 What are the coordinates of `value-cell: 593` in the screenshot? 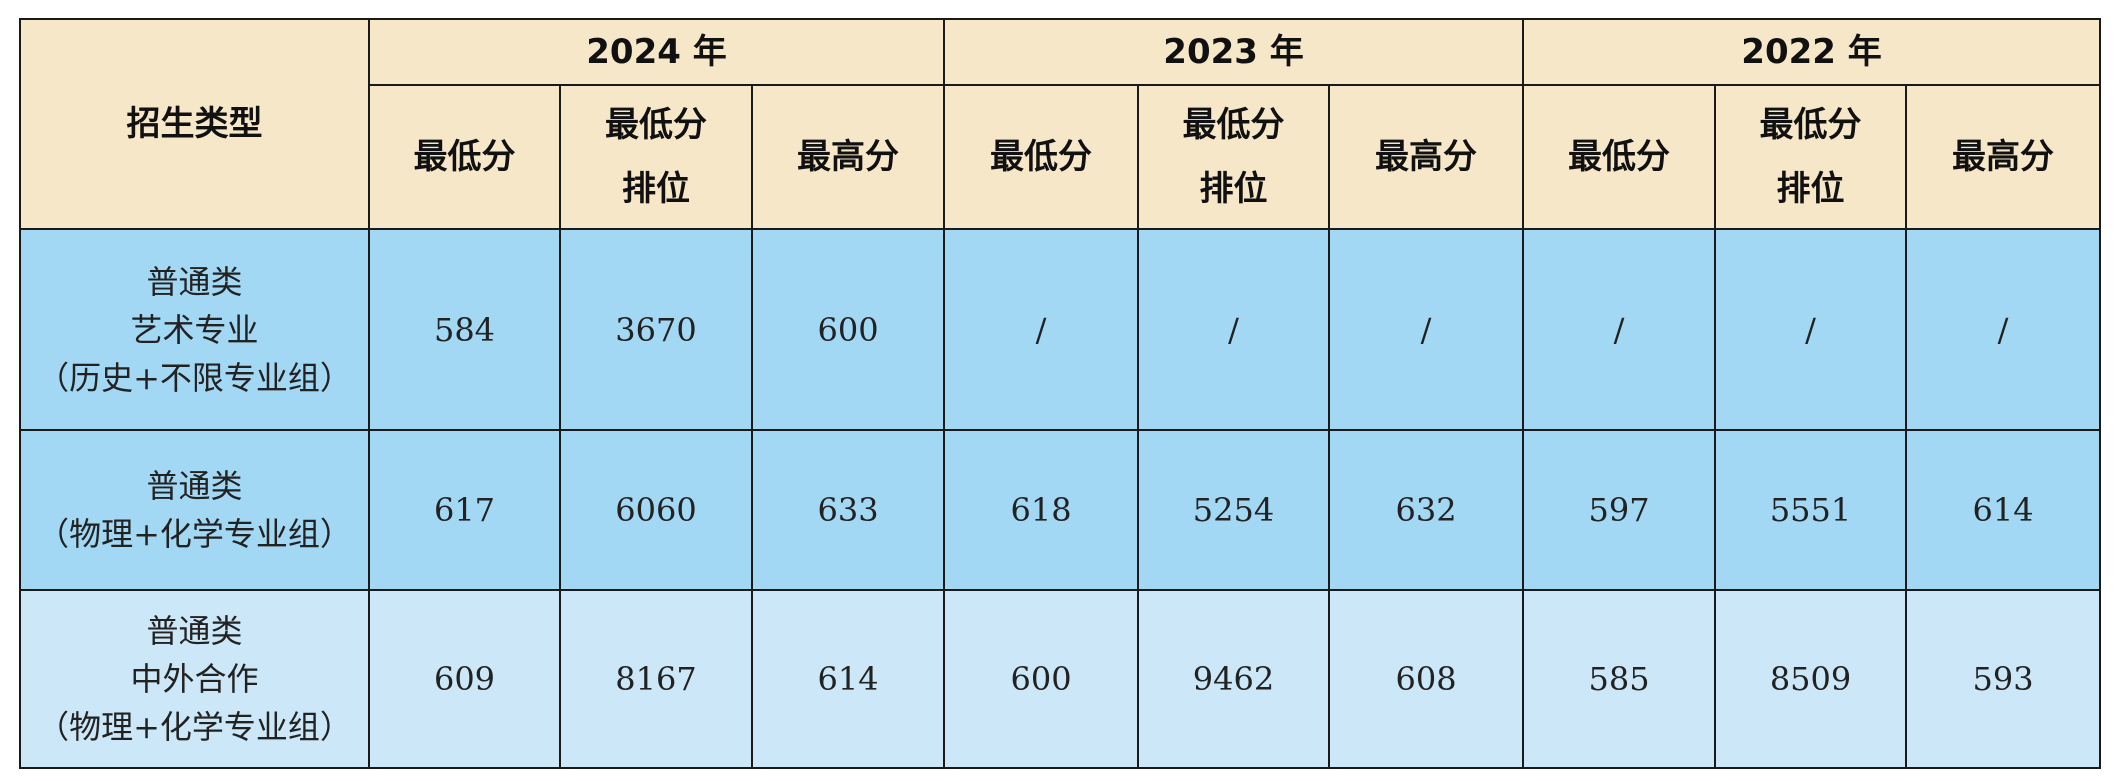 It's located at (2003, 679).